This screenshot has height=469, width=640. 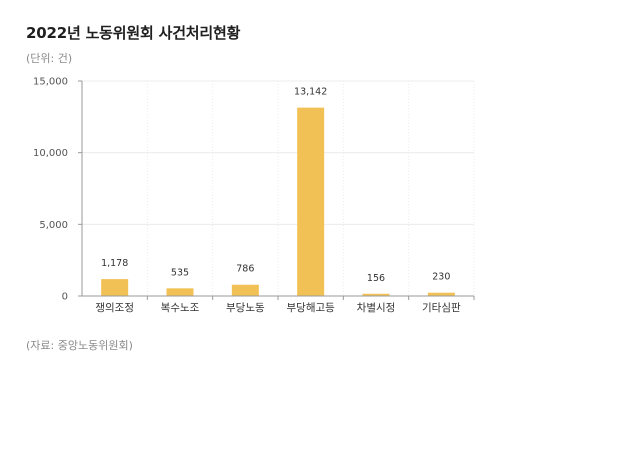 What do you see at coordinates (50, 82) in the screenshot?
I see `y-tick-label: 15,000` at bounding box center [50, 82].